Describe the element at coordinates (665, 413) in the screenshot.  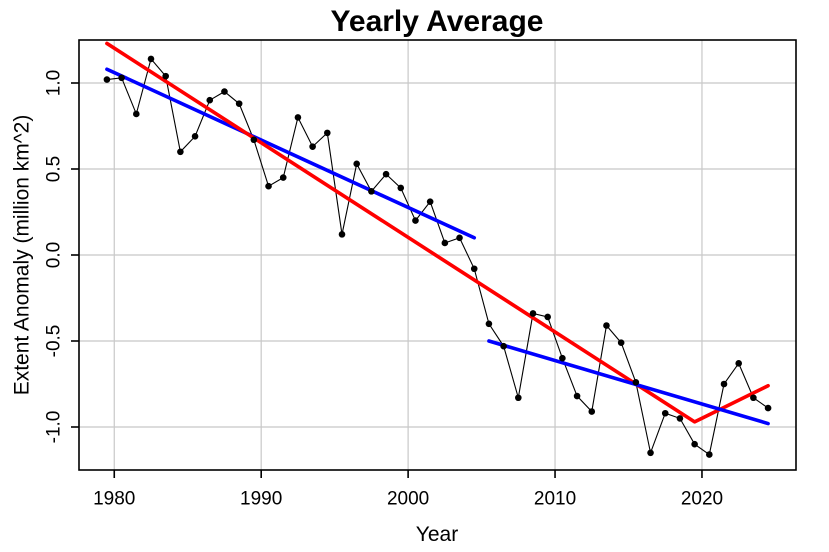
I see `data-point-2017` at that location.